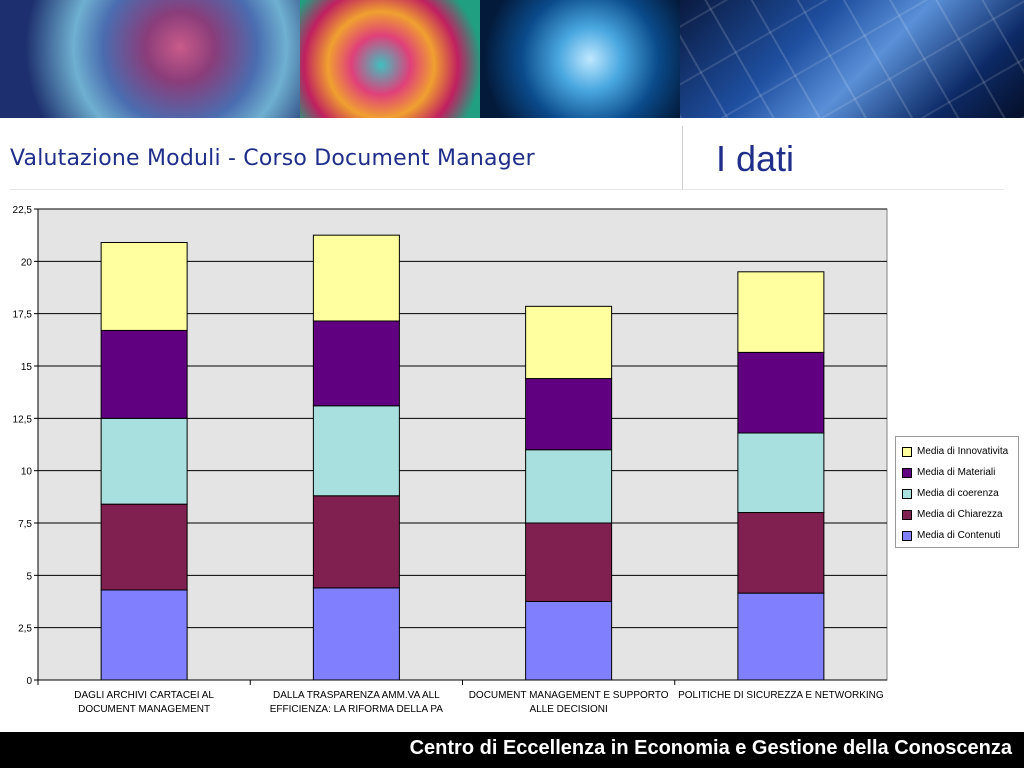 Image resolution: width=1024 pixels, height=768 pixels. I want to click on title-underline, so click(507, 189).